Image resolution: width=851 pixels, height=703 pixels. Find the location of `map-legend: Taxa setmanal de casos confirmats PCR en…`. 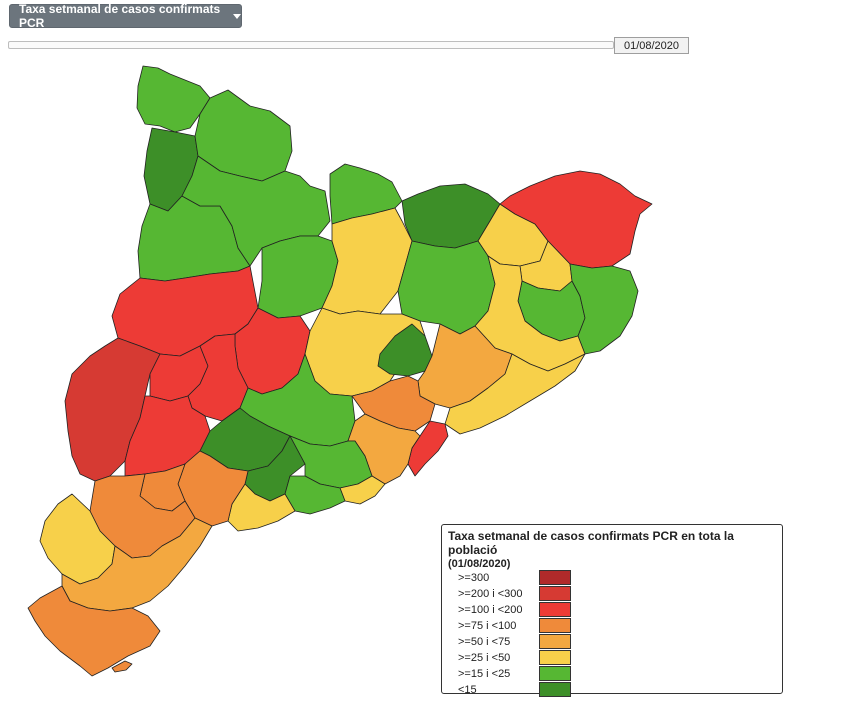

map-legend: Taxa setmanal de casos confirmats PCR en… is located at coordinates (612, 610).